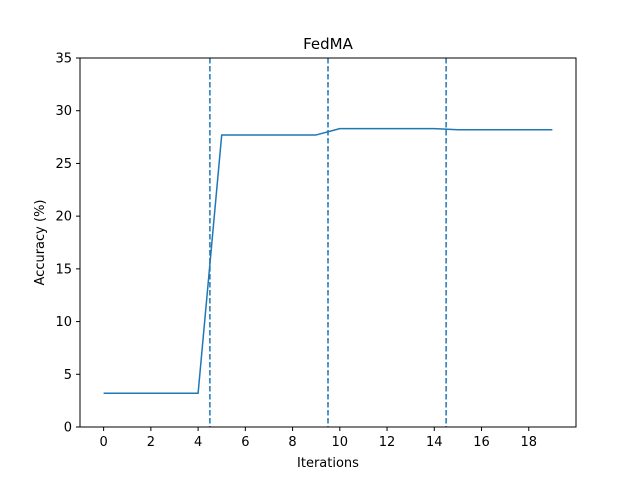 The height and width of the screenshot is (480, 640). What do you see at coordinates (292, 442) in the screenshot?
I see `x-tick-label: 8` at bounding box center [292, 442].